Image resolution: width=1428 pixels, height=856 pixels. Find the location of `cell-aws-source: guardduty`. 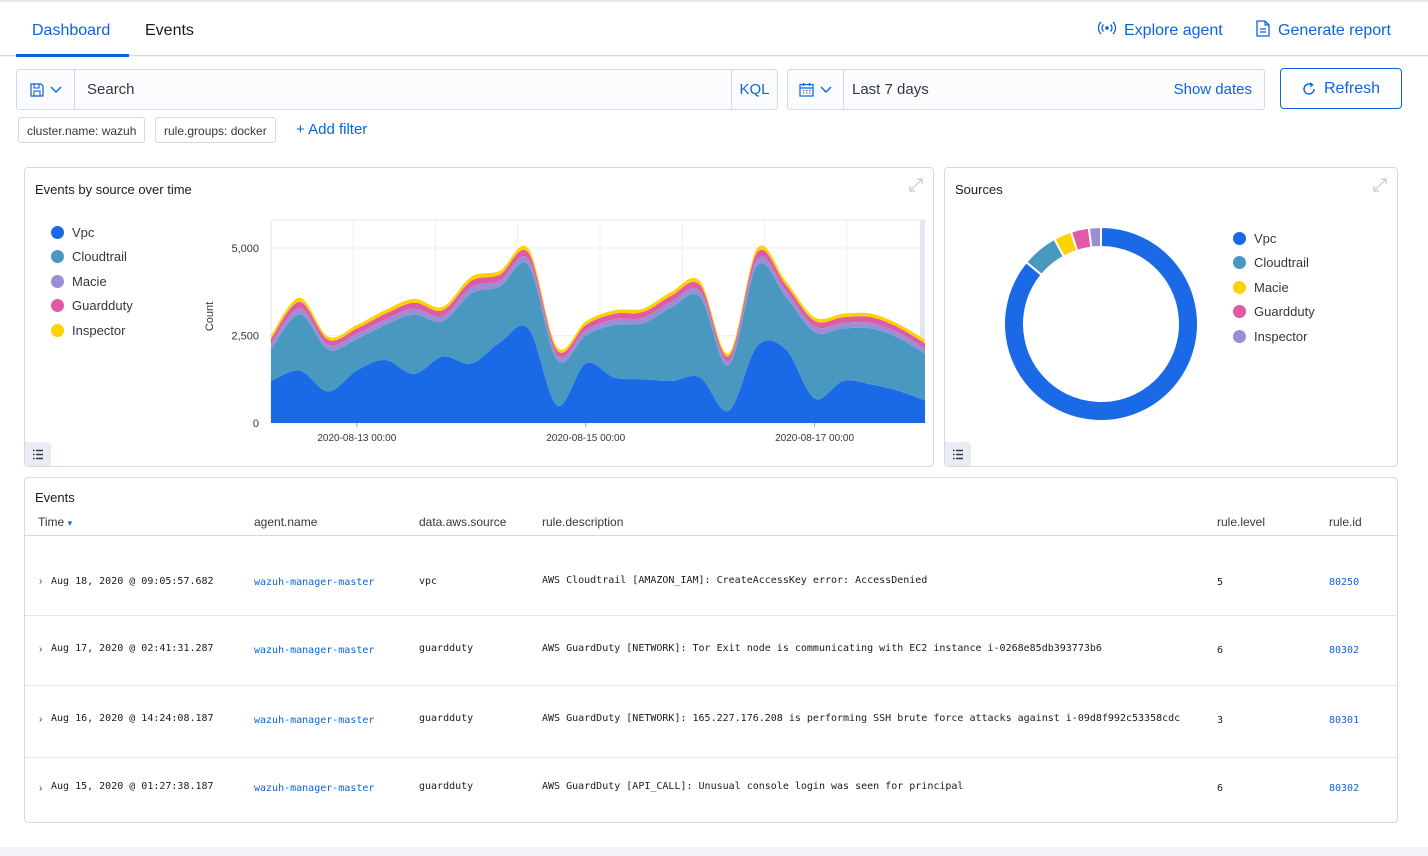

cell-aws-source: guardduty is located at coordinates (446, 648).